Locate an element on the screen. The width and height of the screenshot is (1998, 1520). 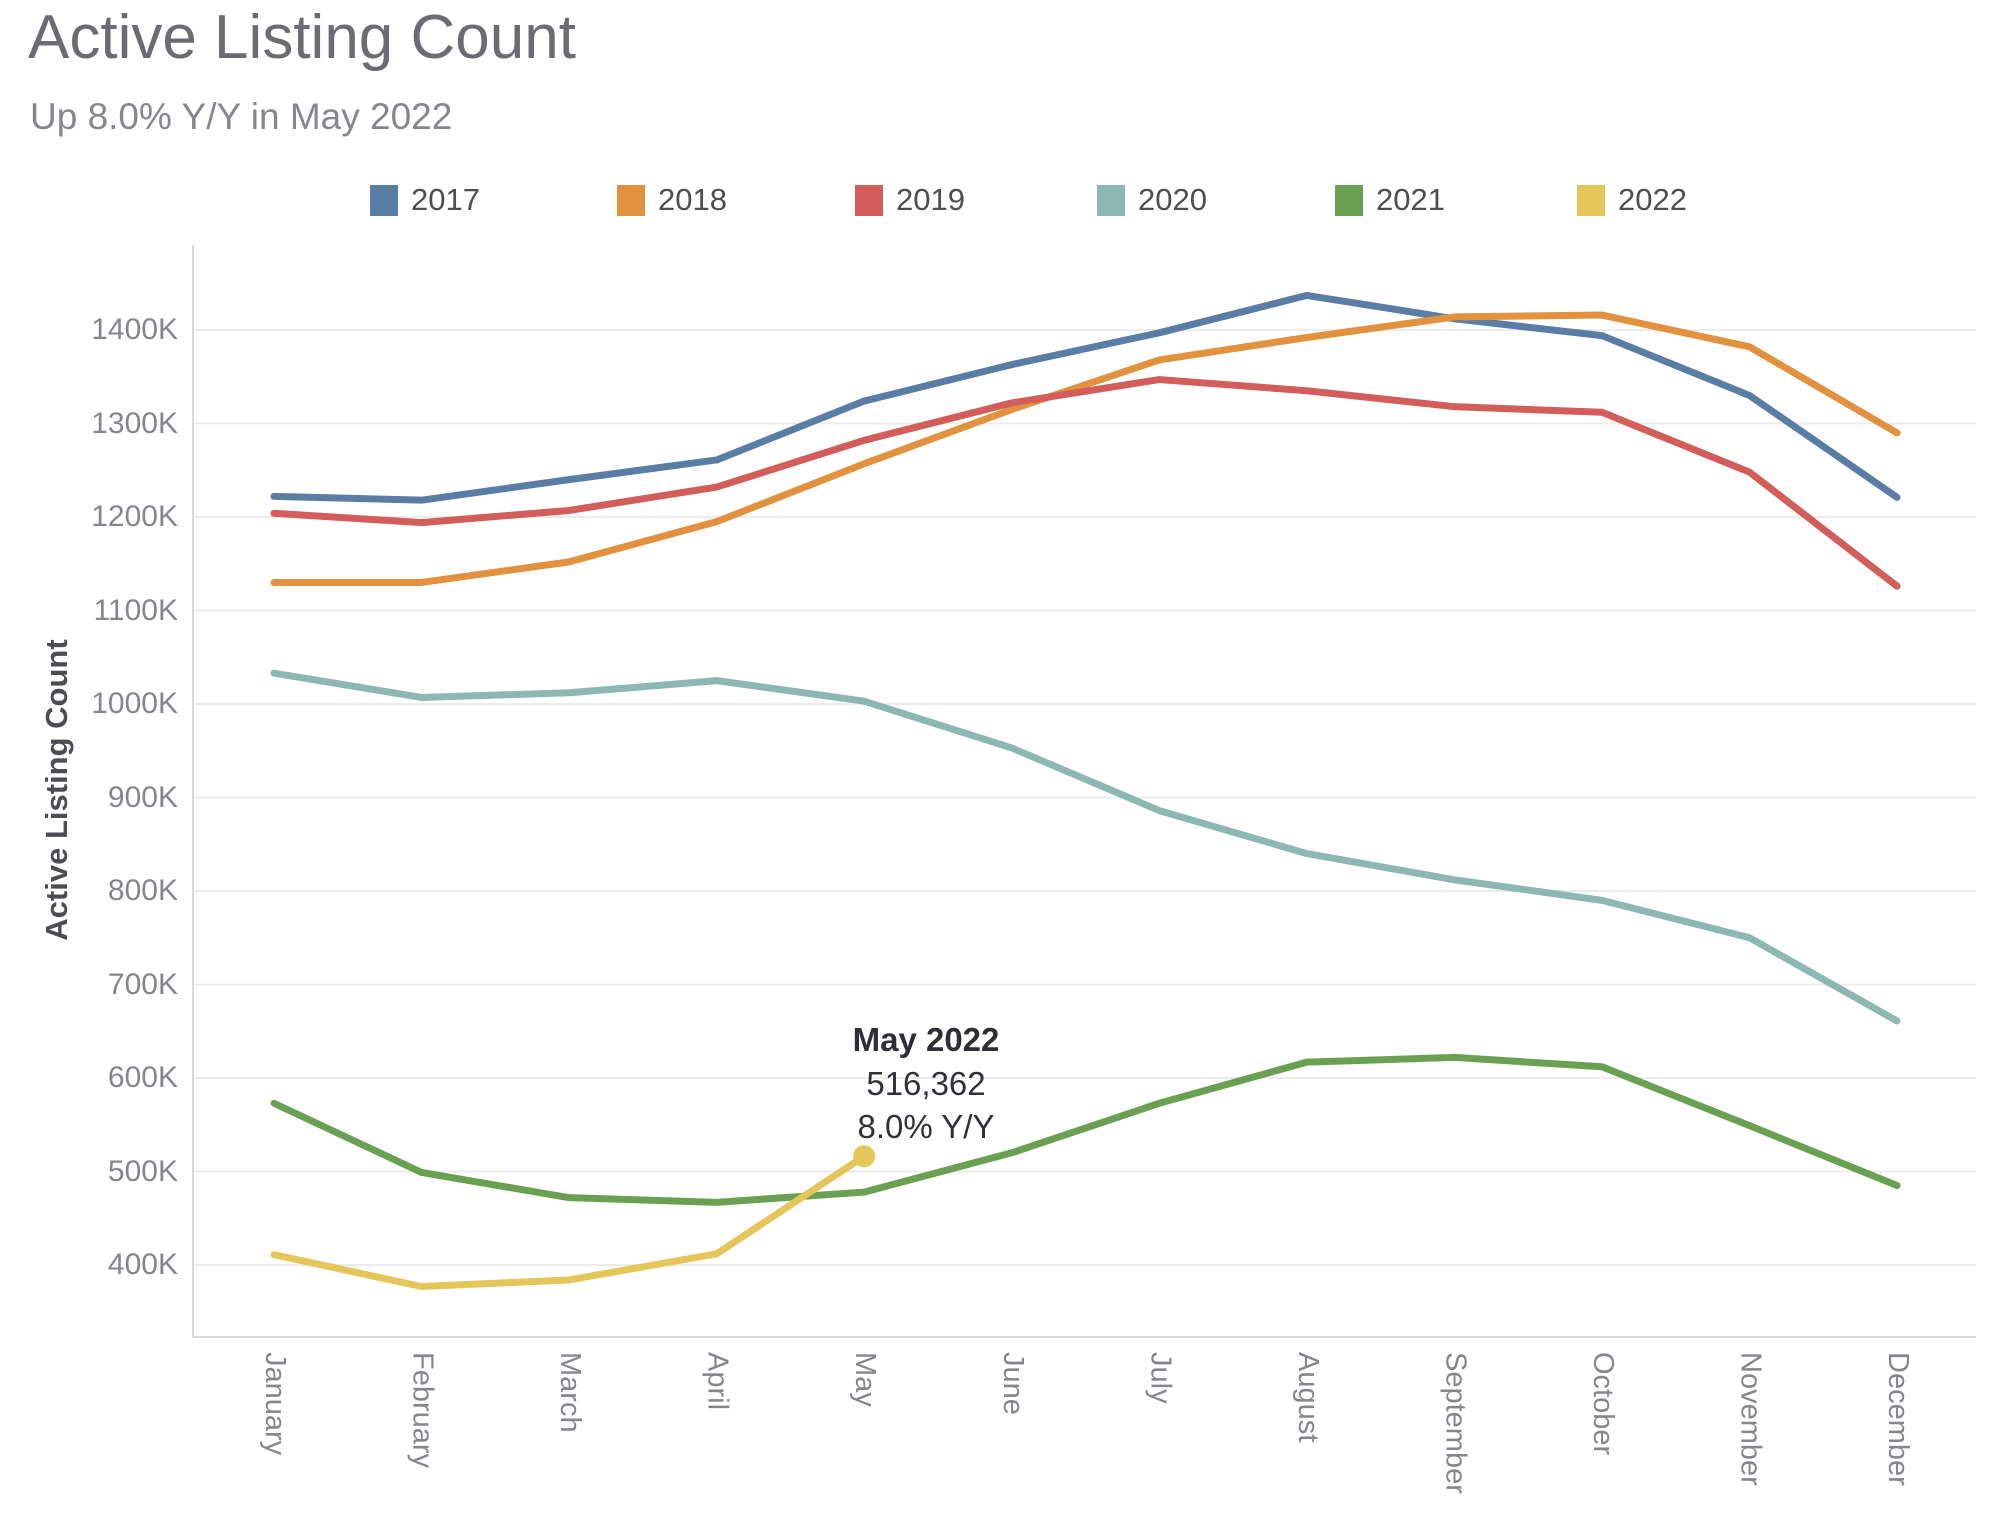
y-tick-label-1300k: 1300K is located at coordinates (134, 423).